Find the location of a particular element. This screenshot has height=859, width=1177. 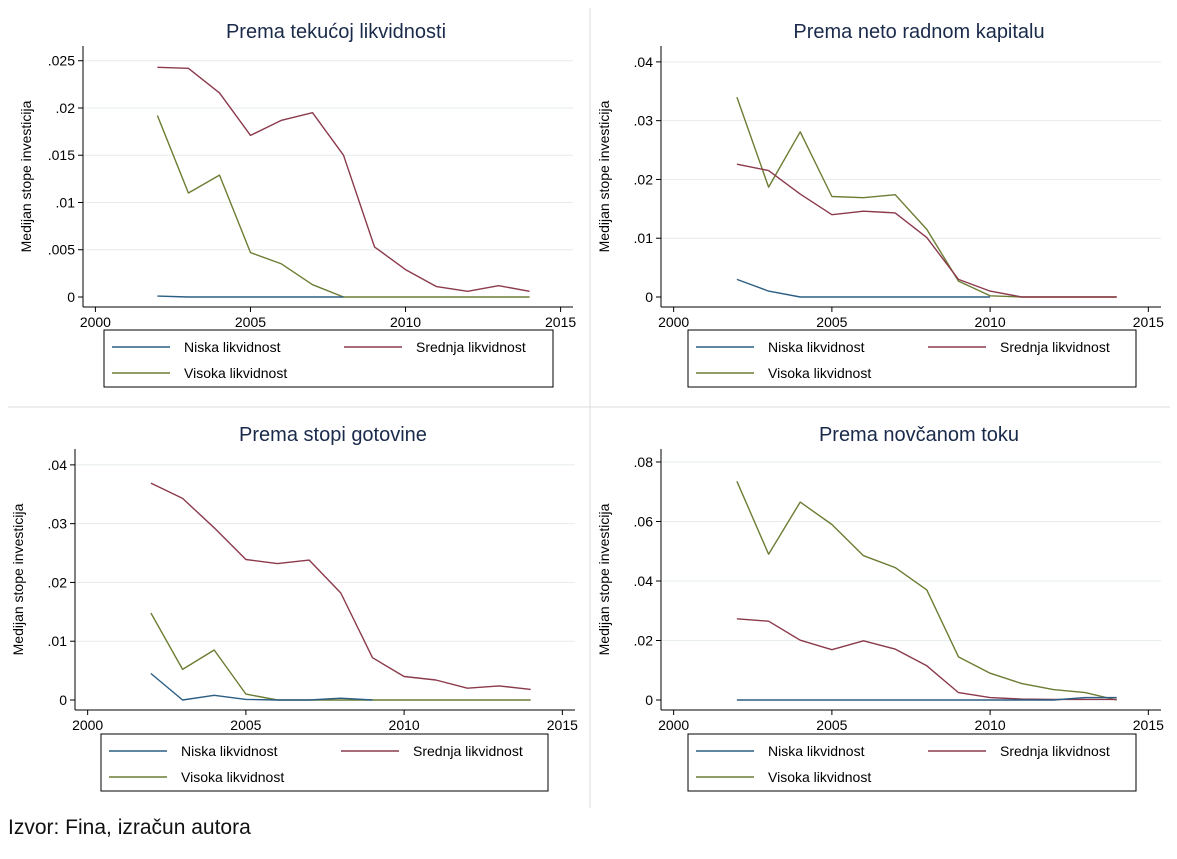

y-tick-label: .005 is located at coordinates (61, 250).